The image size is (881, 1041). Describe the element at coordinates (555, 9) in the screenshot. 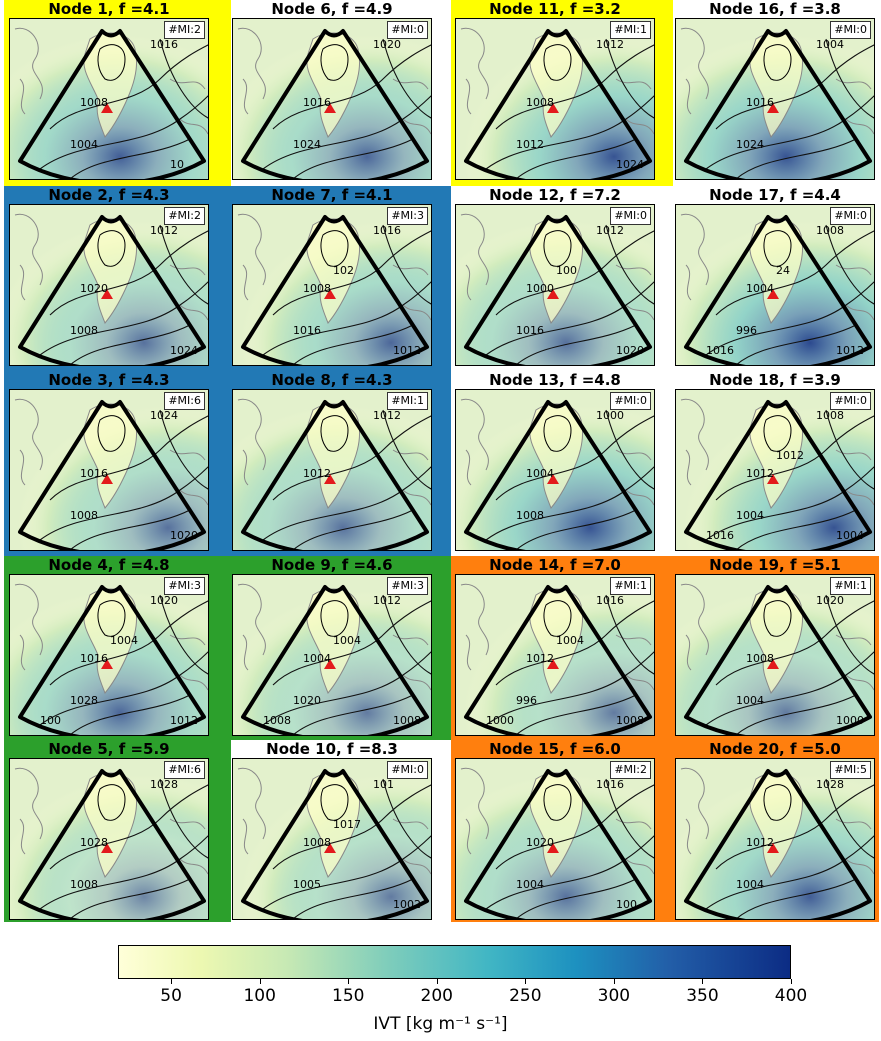

I see `node-title: Node 11, f =3.2` at that location.